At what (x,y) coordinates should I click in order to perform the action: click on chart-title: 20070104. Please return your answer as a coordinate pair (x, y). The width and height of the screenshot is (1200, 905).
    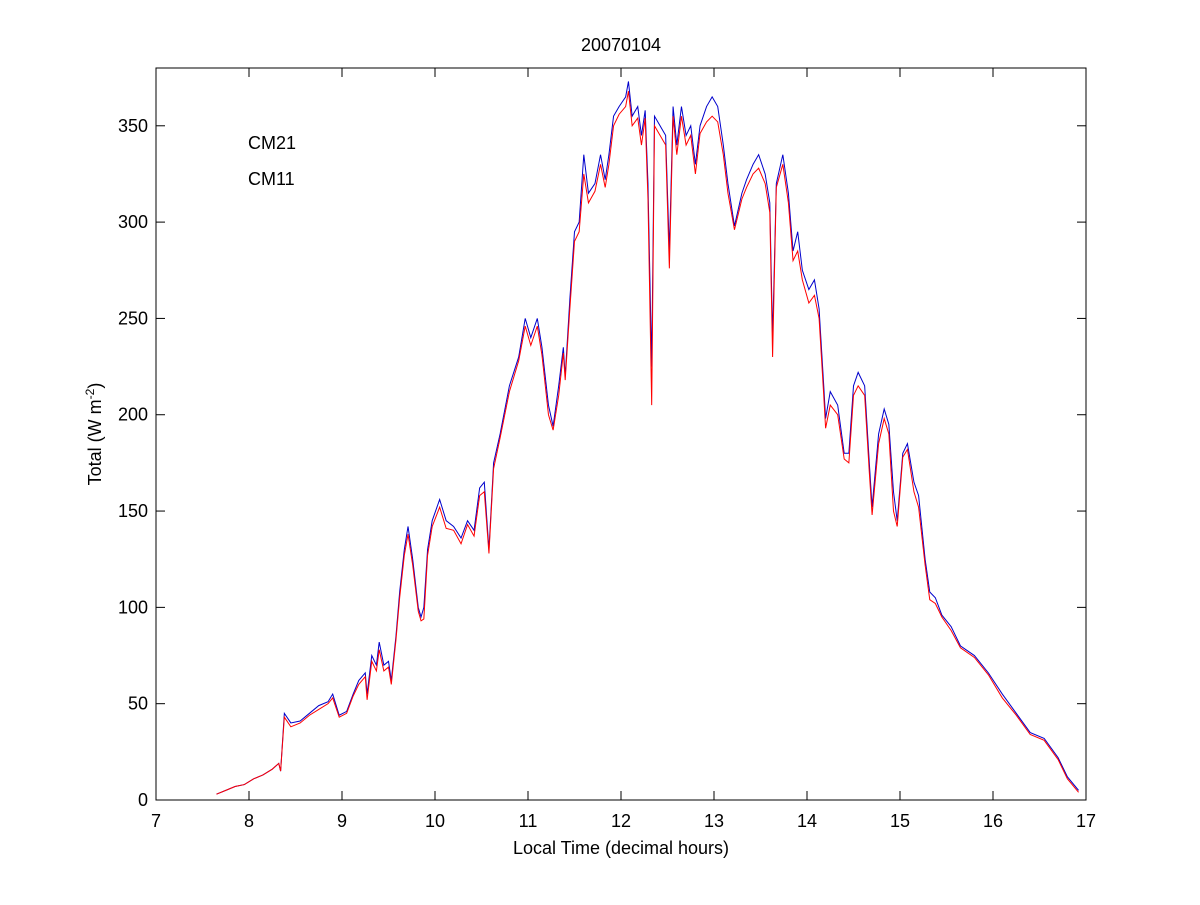
    Looking at the image, I should click on (621, 45).